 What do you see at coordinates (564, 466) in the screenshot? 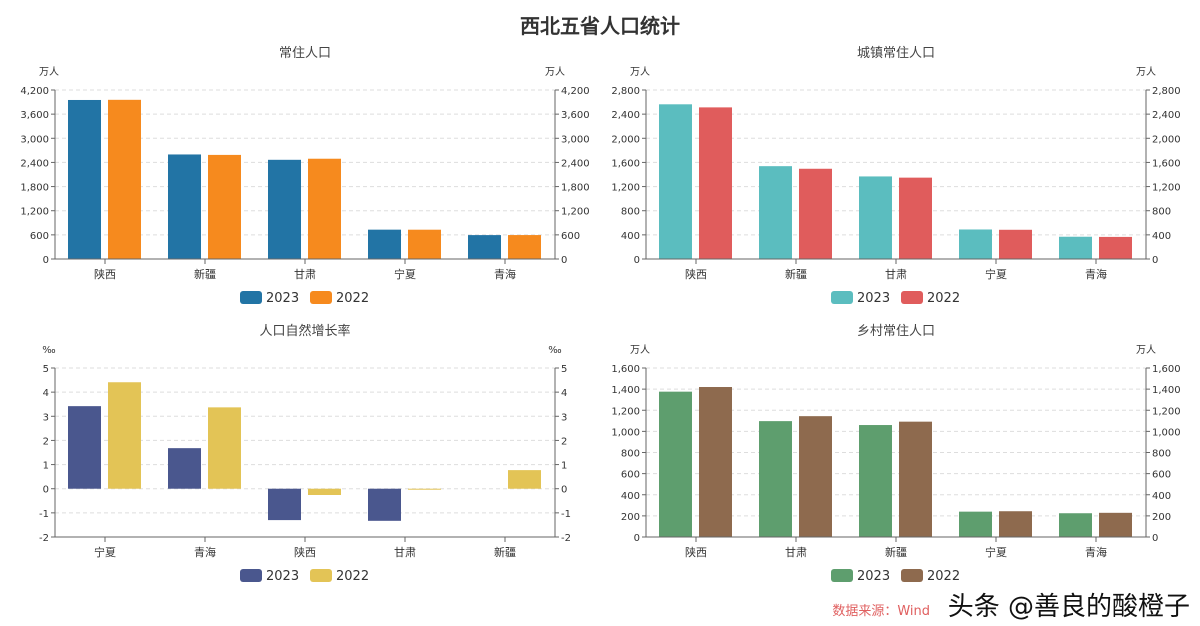
I see `y-tick-label-right: 1` at bounding box center [564, 466].